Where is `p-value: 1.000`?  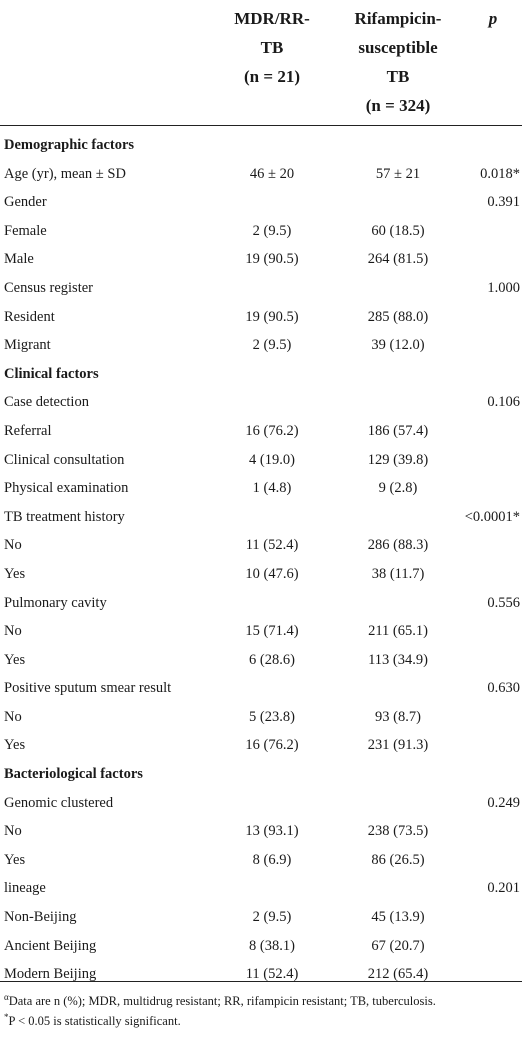 p-value: 1.000 is located at coordinates (503, 287).